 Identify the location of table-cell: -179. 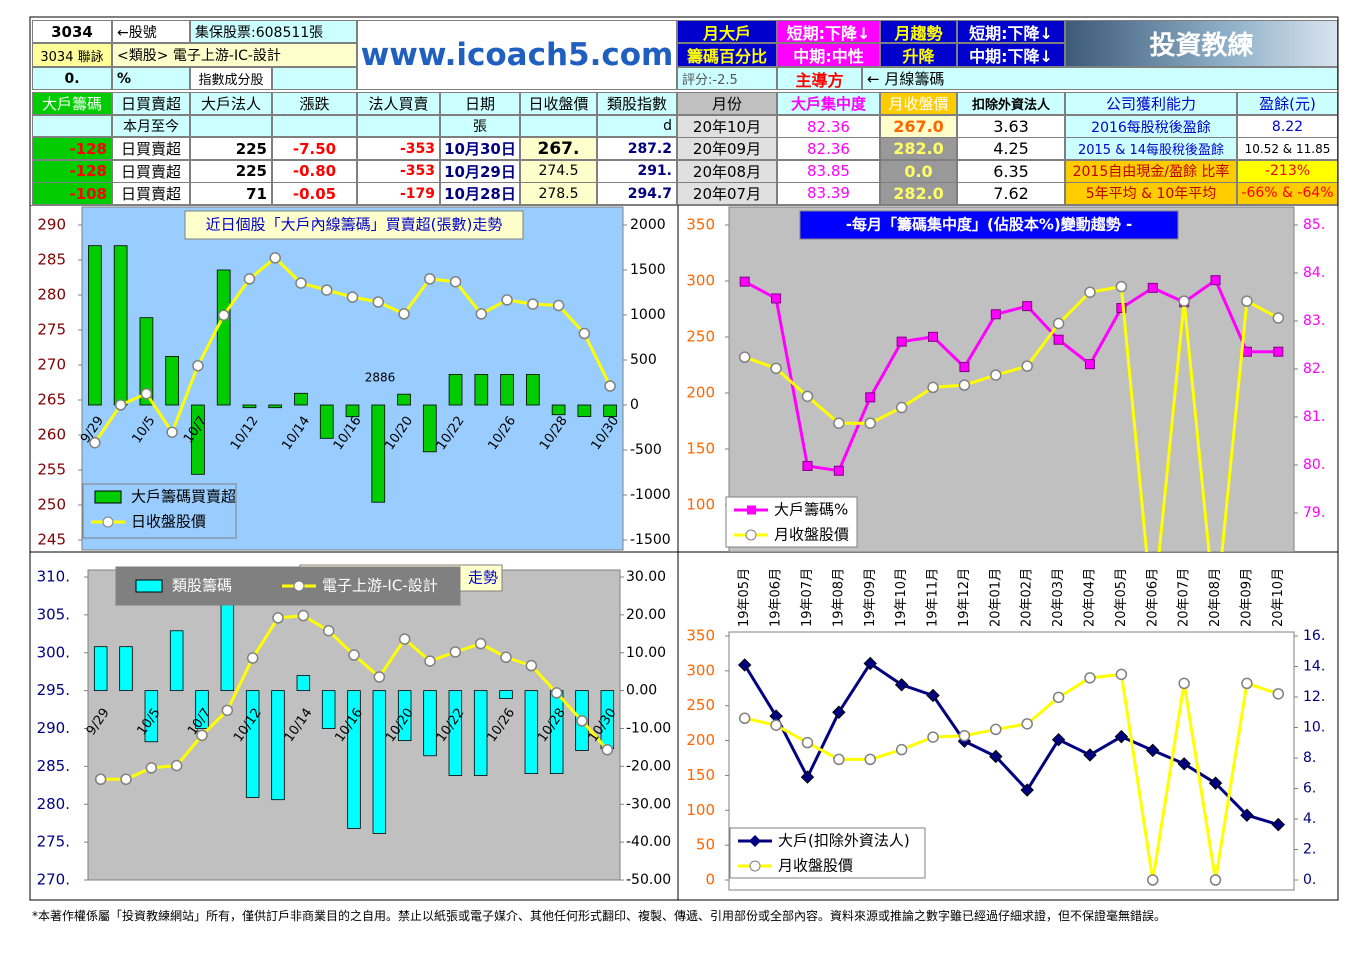
(398, 193).